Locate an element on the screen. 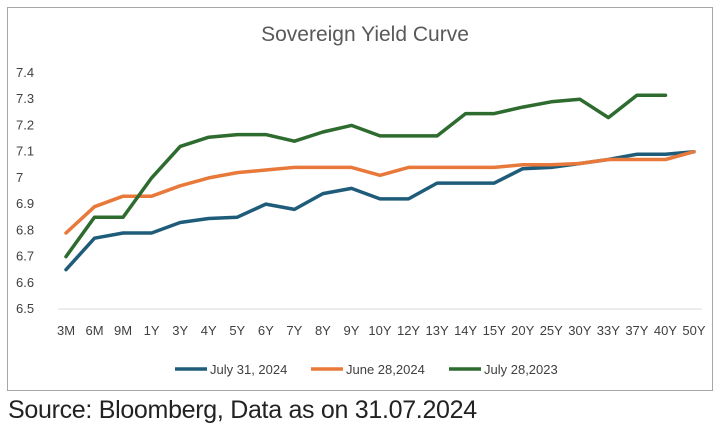 The image size is (725, 445). x-tick-label: 12Y is located at coordinates (408, 330).